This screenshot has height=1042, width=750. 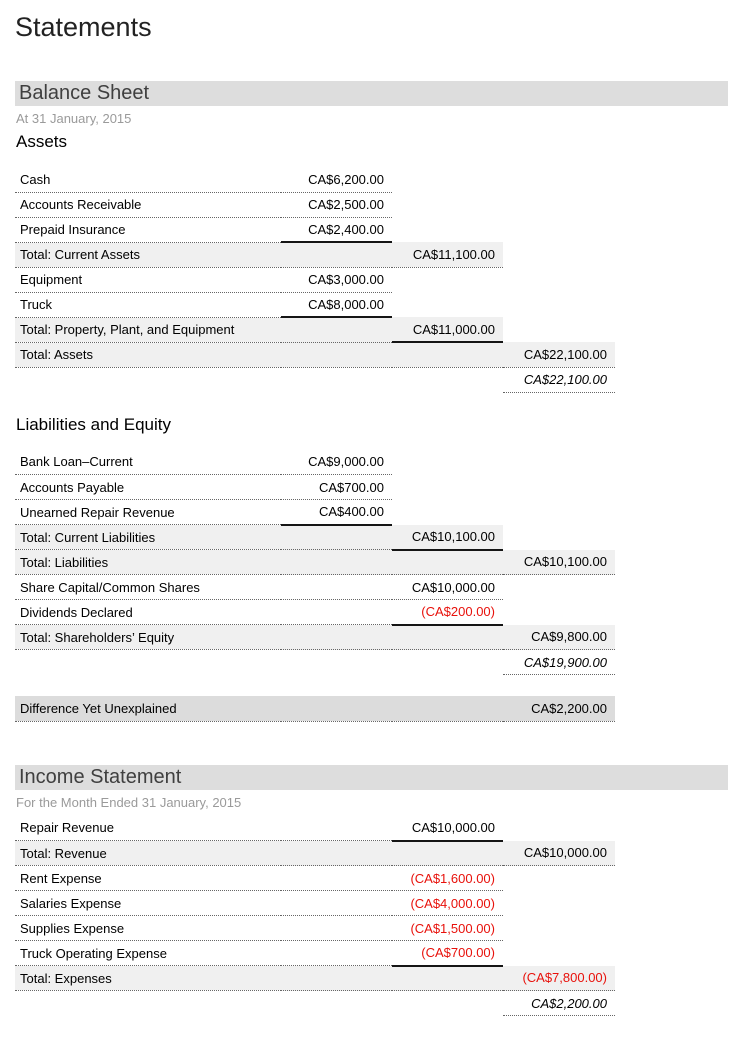 What do you see at coordinates (336, 305) in the screenshot?
I see `row-amount-col1: CA$8,000.00` at bounding box center [336, 305].